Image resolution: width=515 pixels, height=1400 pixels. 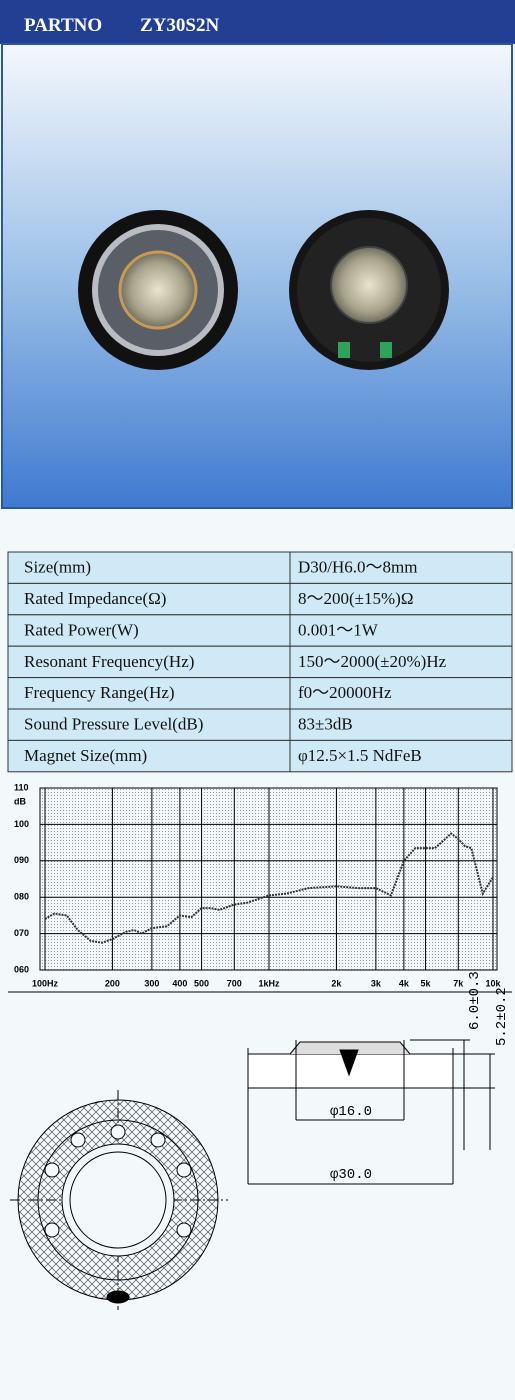 I want to click on spec-value: 83±3dB, so click(x=325, y=724).